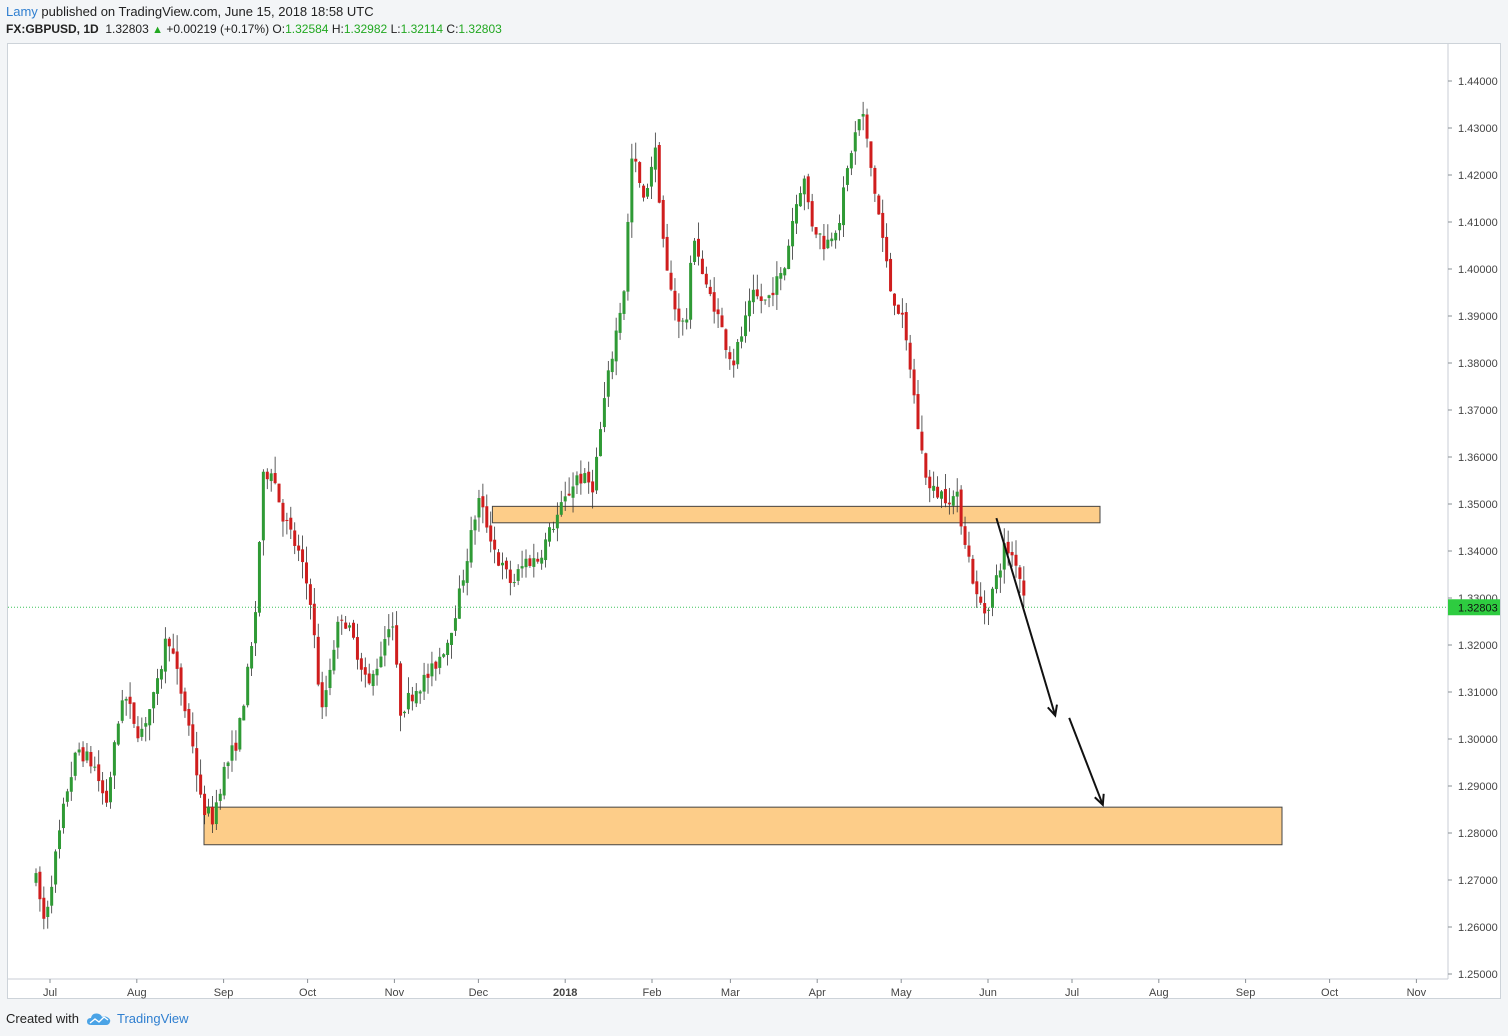  Describe the element at coordinates (22, 11) in the screenshot. I see `author-link: Lamy` at that location.